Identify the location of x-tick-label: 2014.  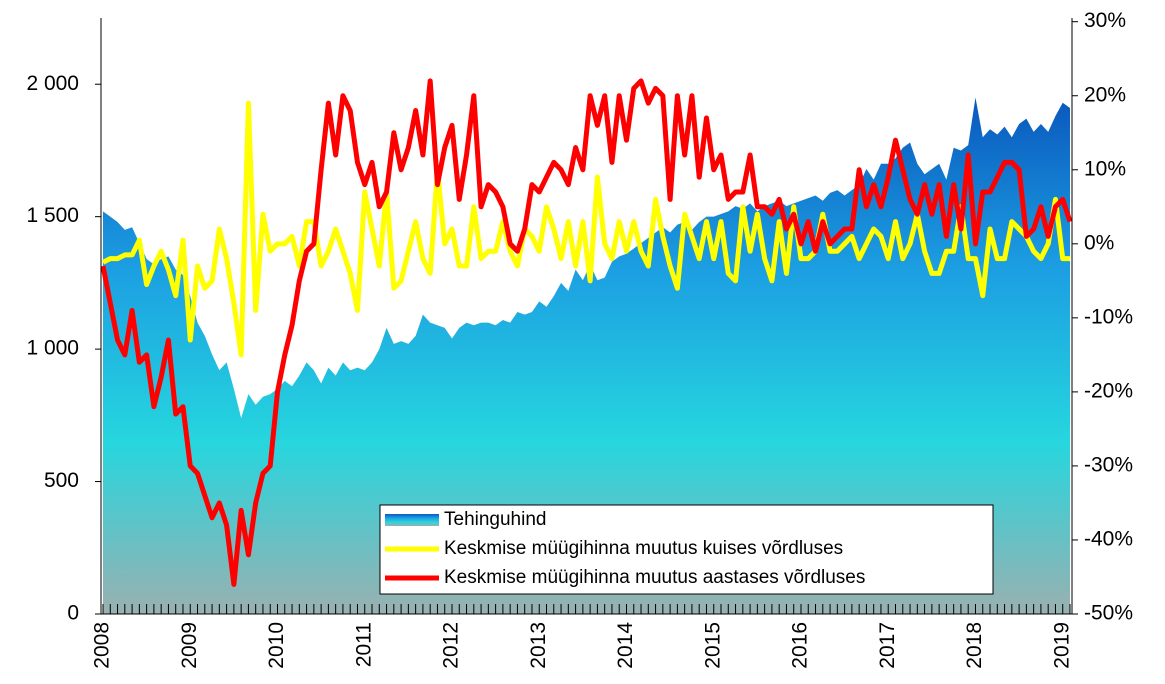
(625, 645).